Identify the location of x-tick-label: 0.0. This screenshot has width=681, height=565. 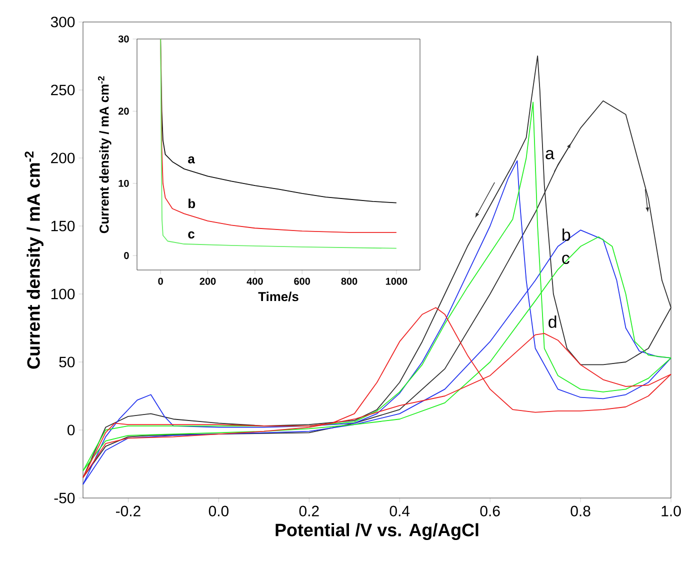
(218, 511).